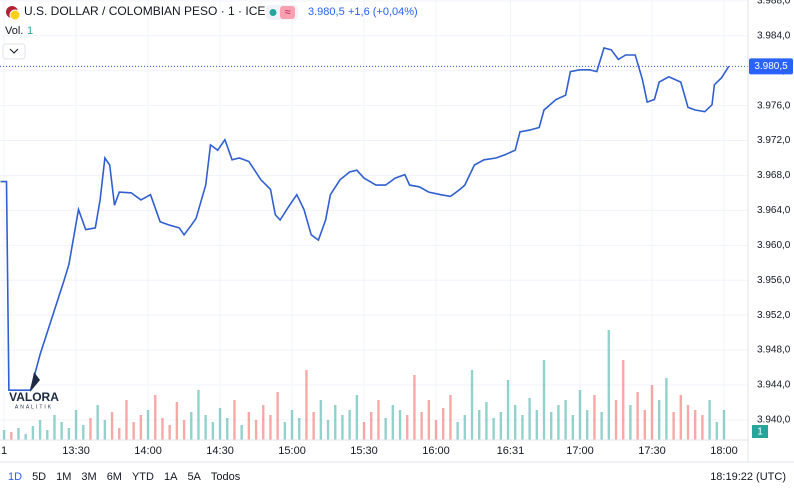 The image size is (794, 488). Describe the element at coordinates (511, 451) in the screenshot. I see `x-tick-label: 16:31` at that location.